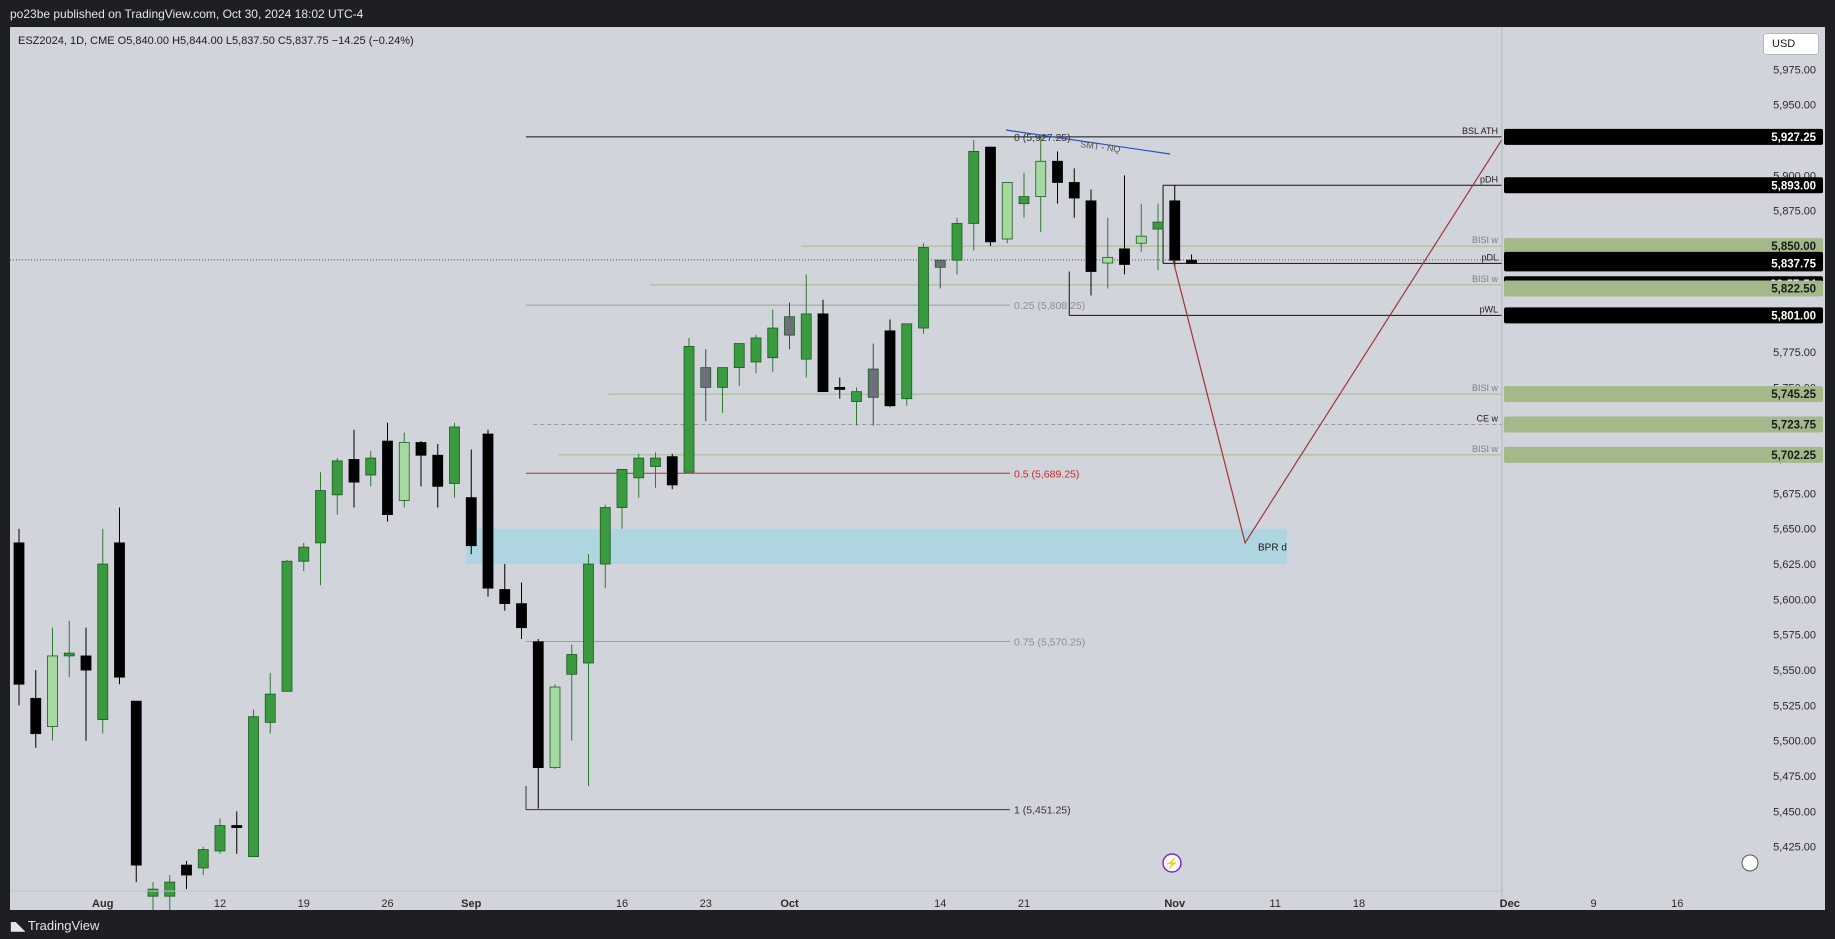 The image size is (1835, 939). What do you see at coordinates (1049, 642) in the screenshot?
I see `fib-label: 0.75 (5,570.25)` at bounding box center [1049, 642].